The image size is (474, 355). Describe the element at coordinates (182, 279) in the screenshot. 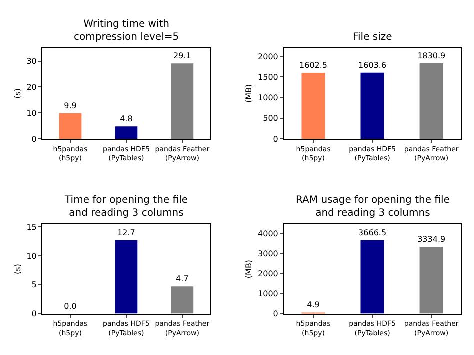

I see `data-label: 4.7` at that location.